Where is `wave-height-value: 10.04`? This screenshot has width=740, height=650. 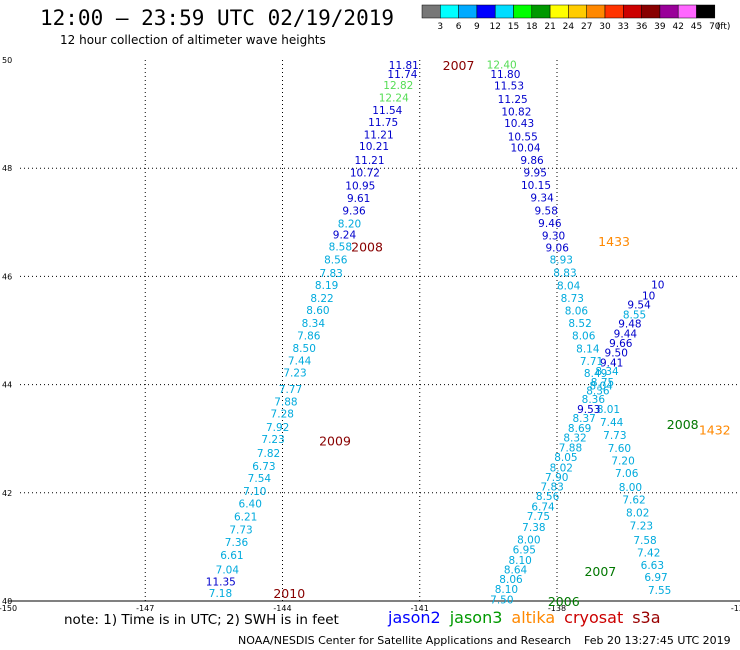 wave-height-value: 10.04 is located at coordinates (525, 149).